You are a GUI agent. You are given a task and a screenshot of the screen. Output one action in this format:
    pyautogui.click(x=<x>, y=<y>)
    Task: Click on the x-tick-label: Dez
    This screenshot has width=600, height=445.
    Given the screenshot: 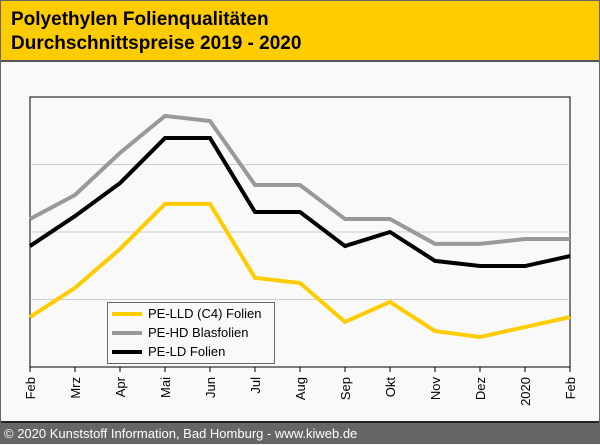 What is the action you would take?
    pyautogui.click(x=480, y=388)
    